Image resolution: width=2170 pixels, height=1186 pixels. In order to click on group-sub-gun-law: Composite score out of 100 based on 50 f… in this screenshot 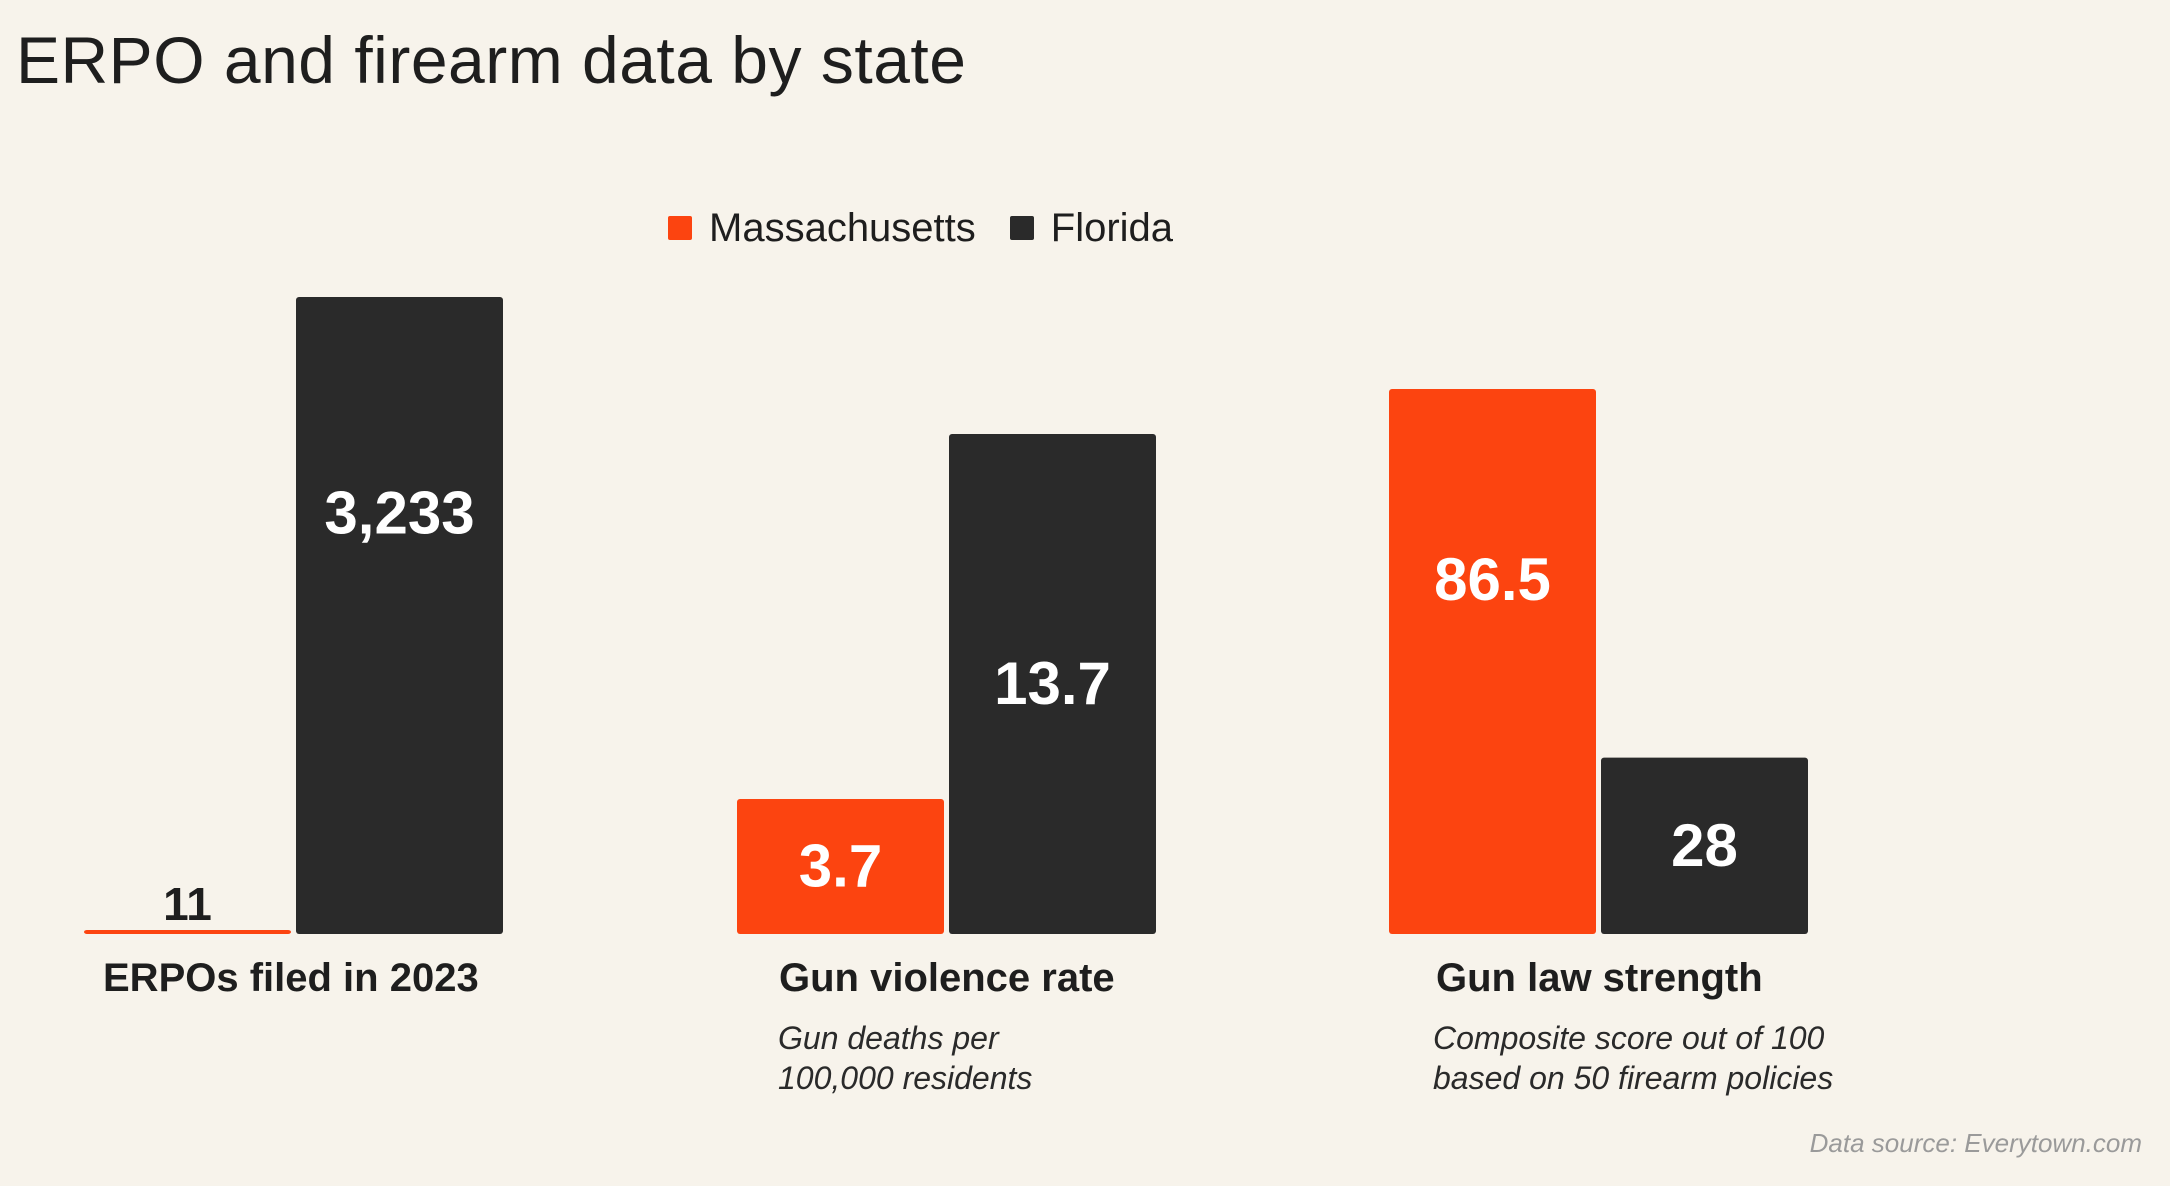, I will do `click(1633, 1058)`.